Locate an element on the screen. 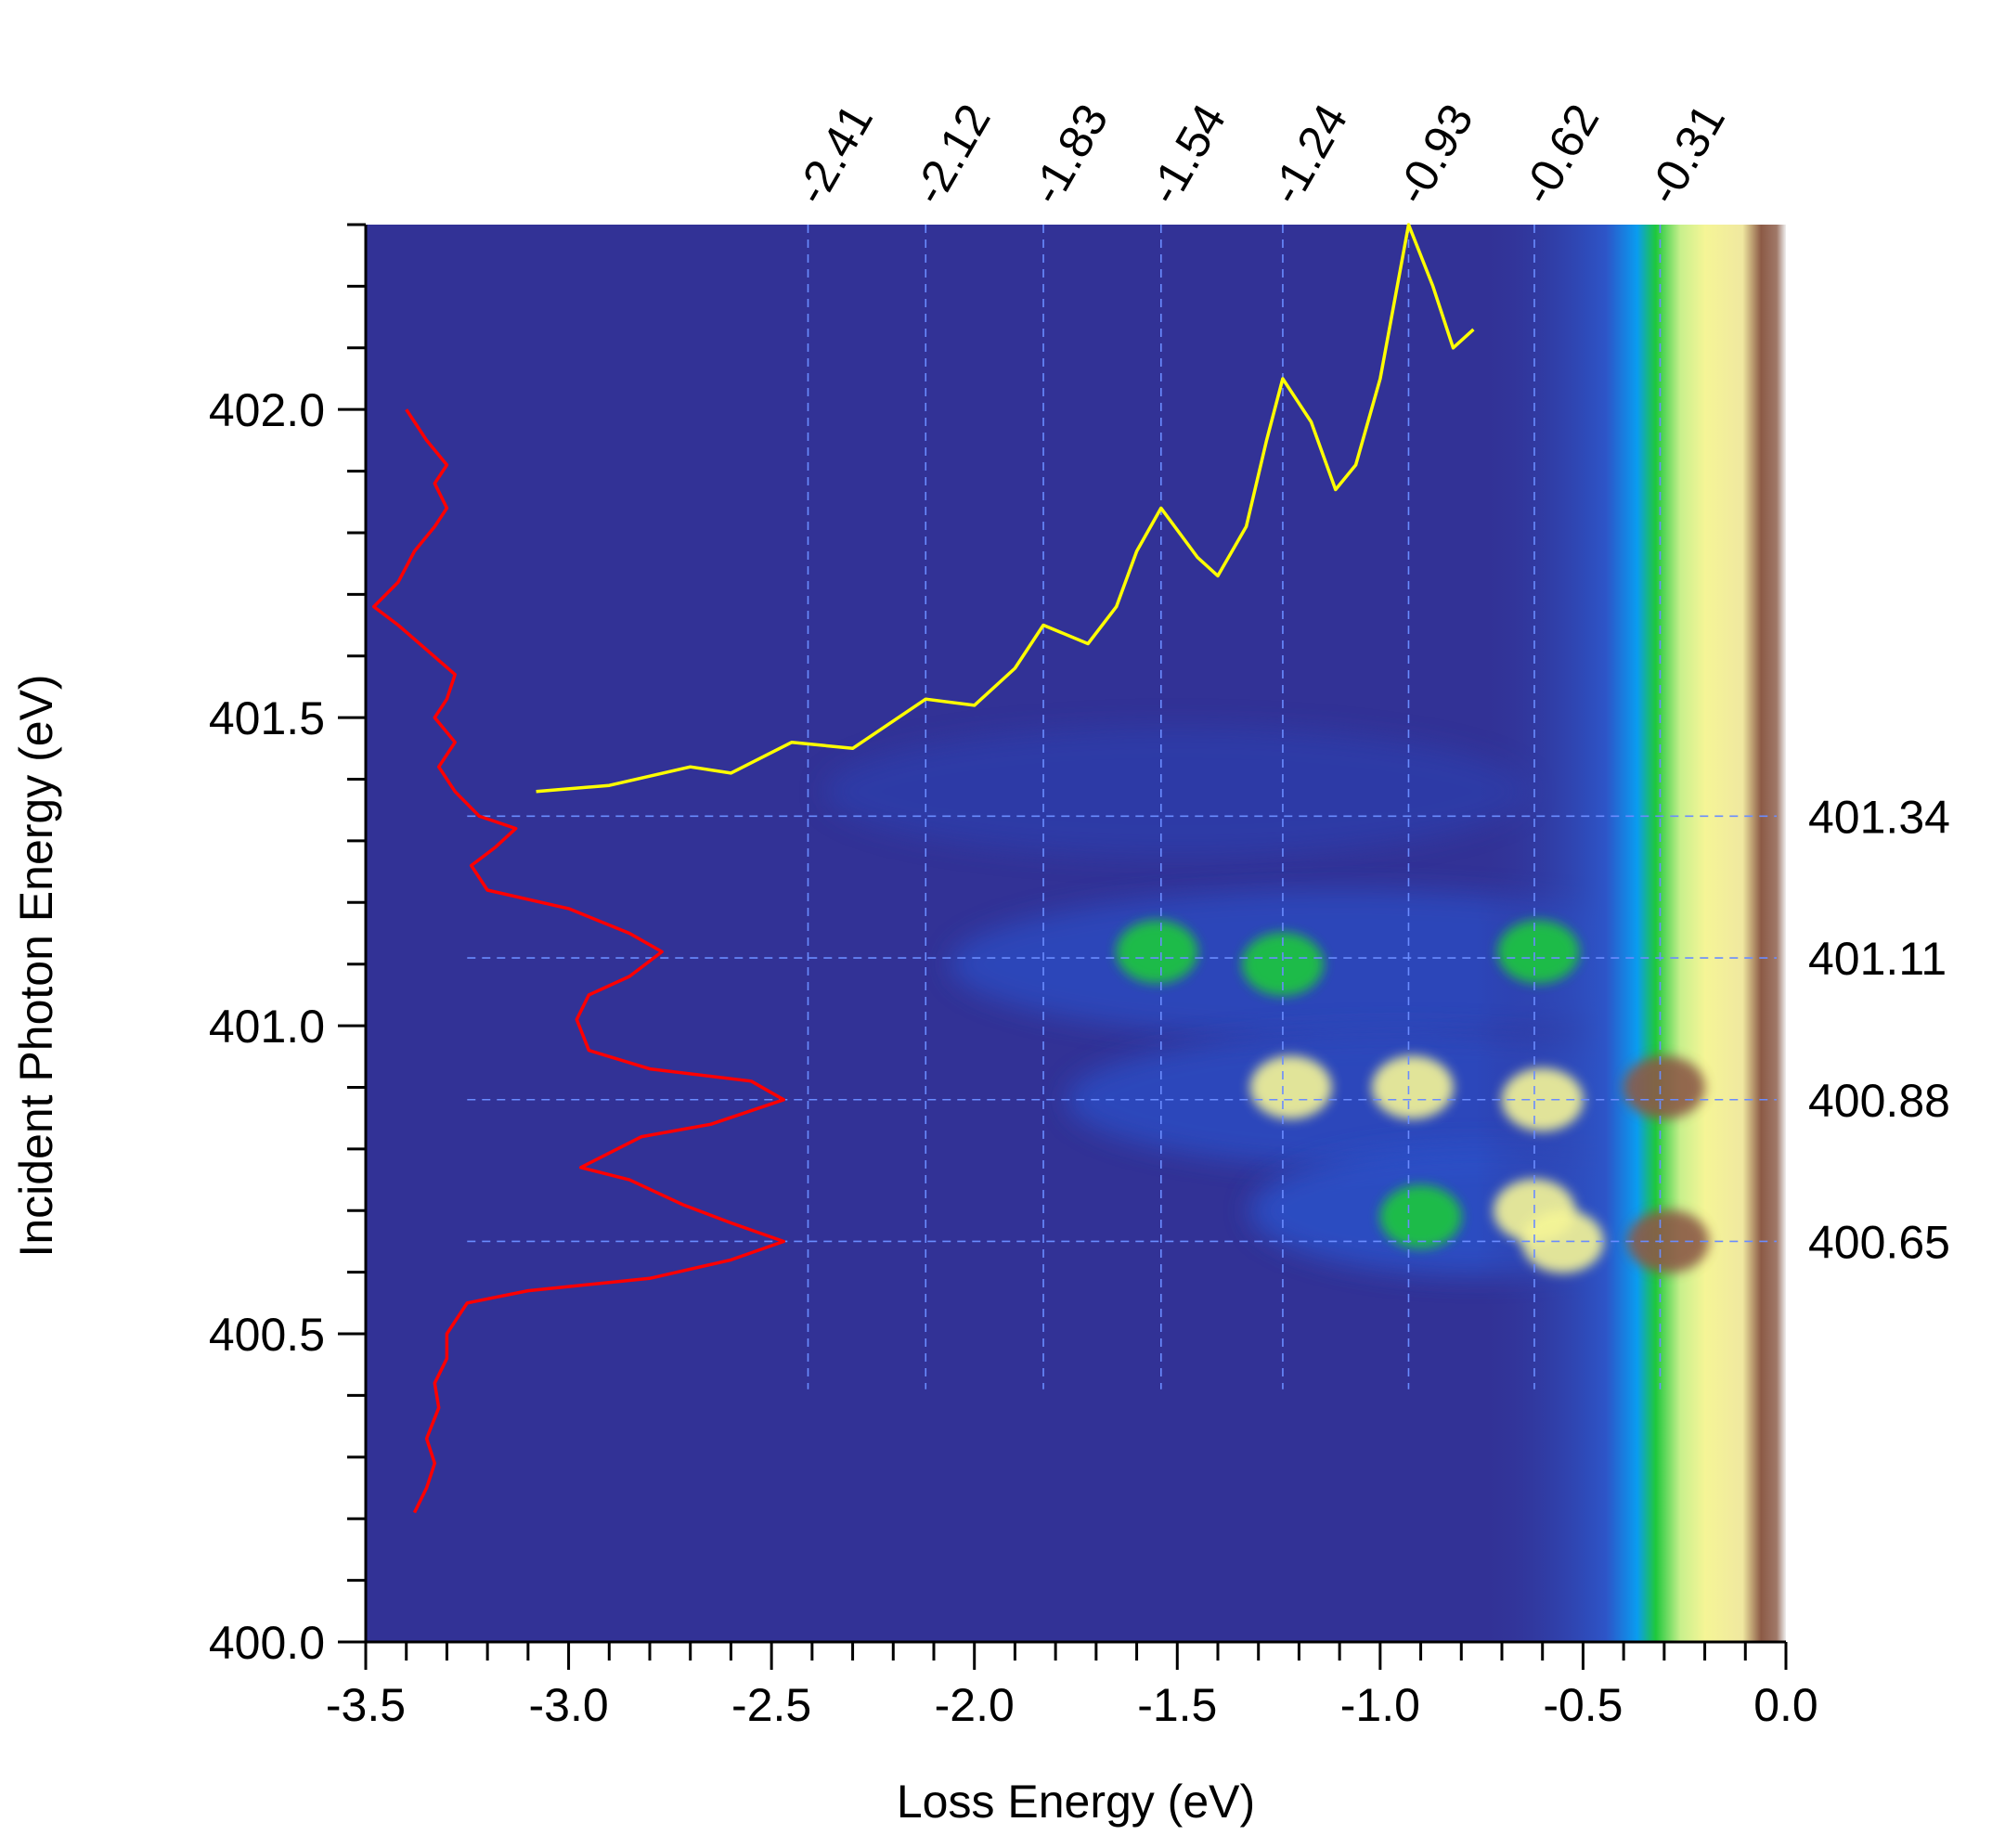 Image resolution: width=1992 pixels, height=1848 pixels. top-marker-label: -0.93 is located at coordinates (1434, 154).